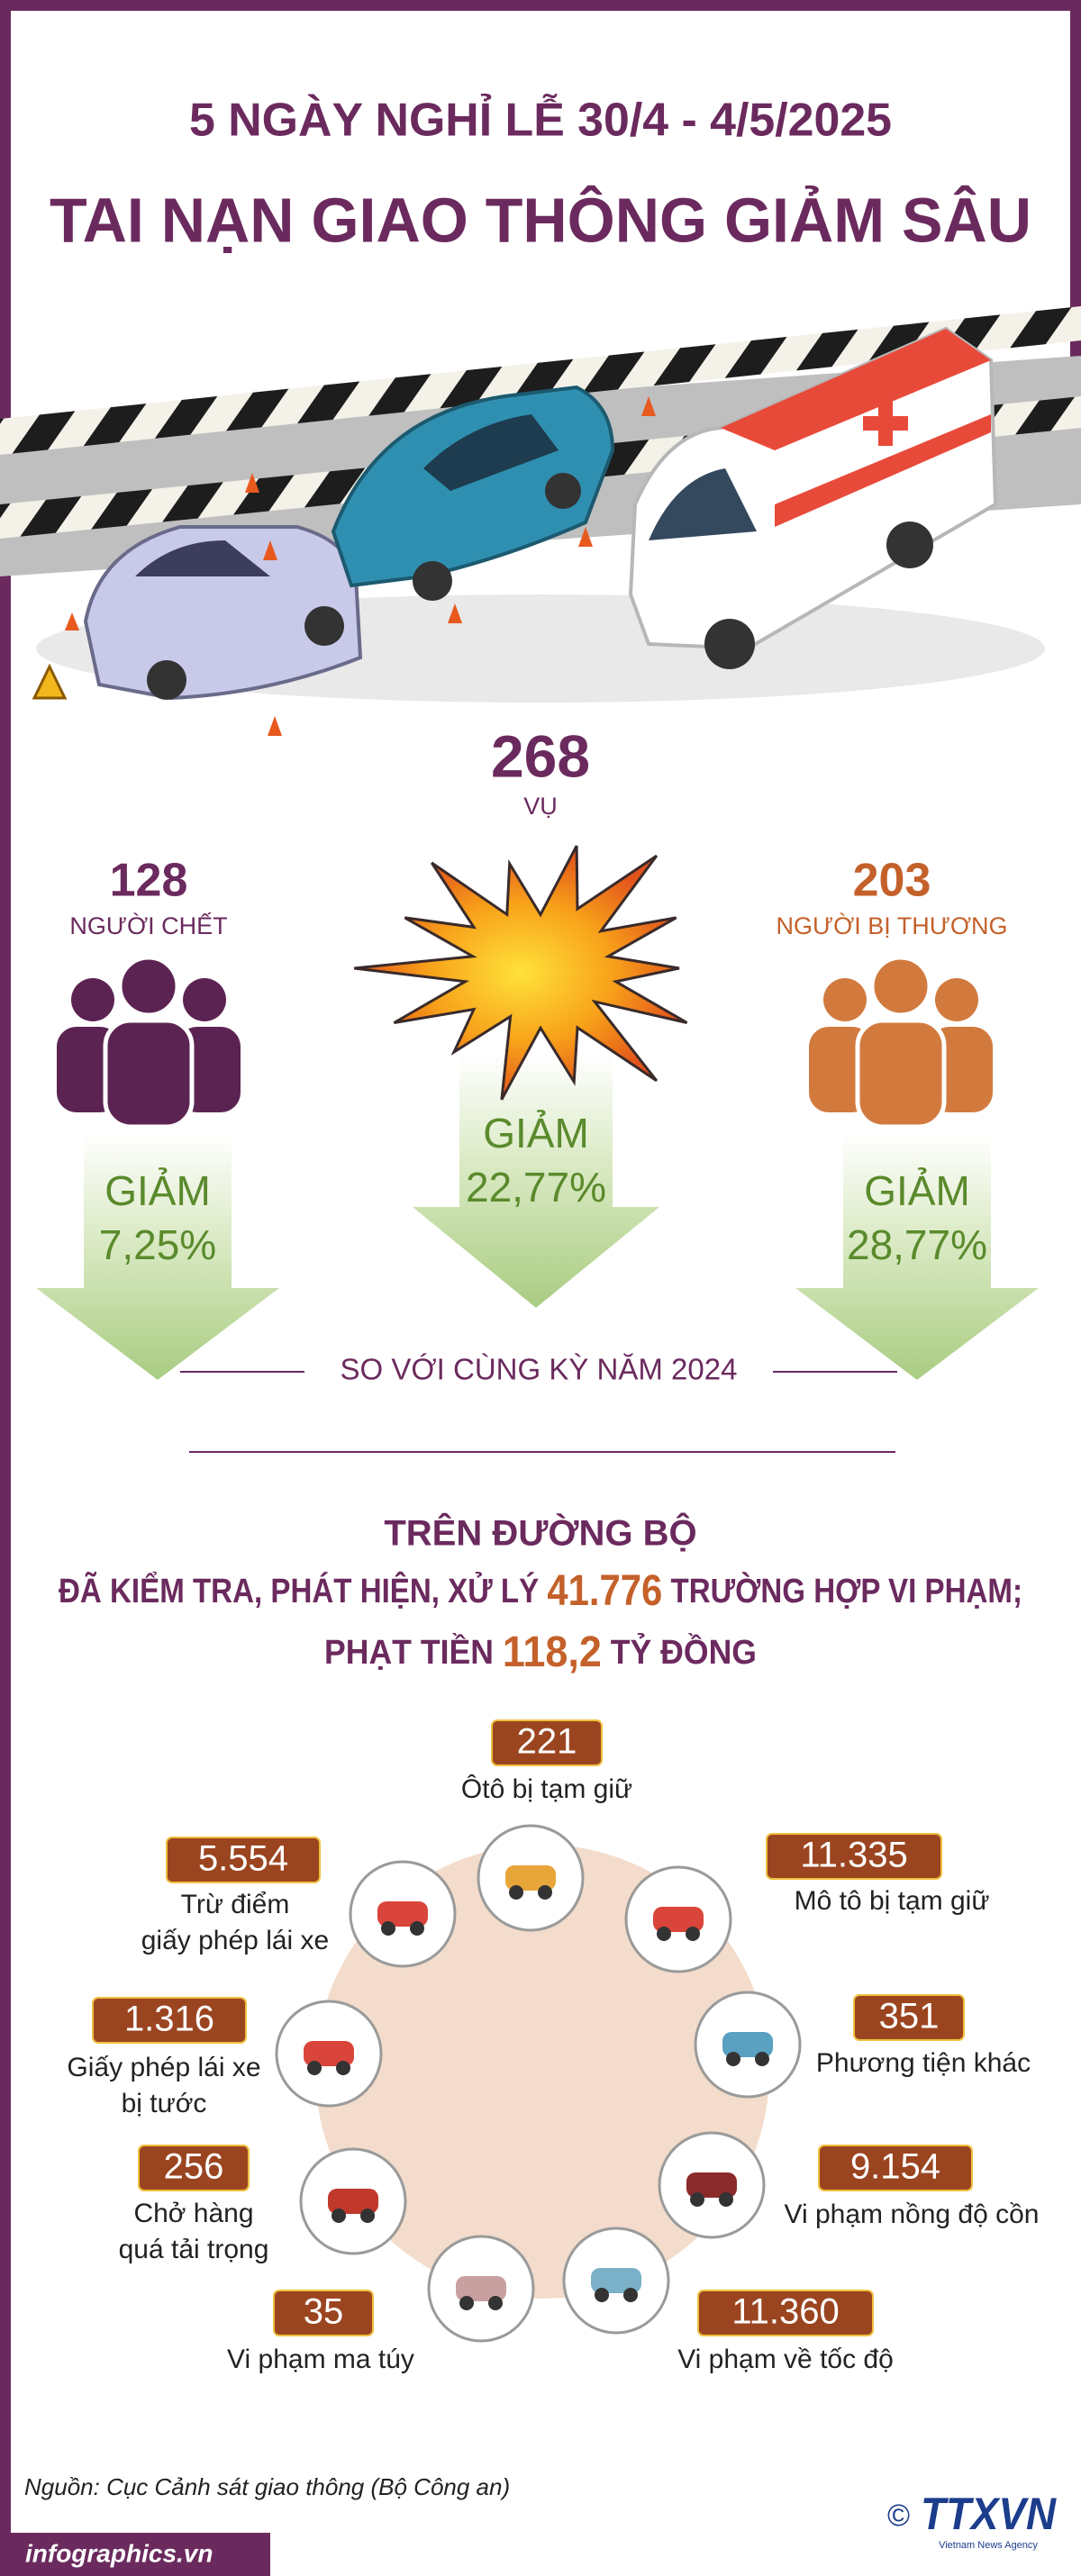 The image size is (1081, 2576). What do you see at coordinates (892, 881) in the screenshot?
I see `stat-value: 203` at bounding box center [892, 881].